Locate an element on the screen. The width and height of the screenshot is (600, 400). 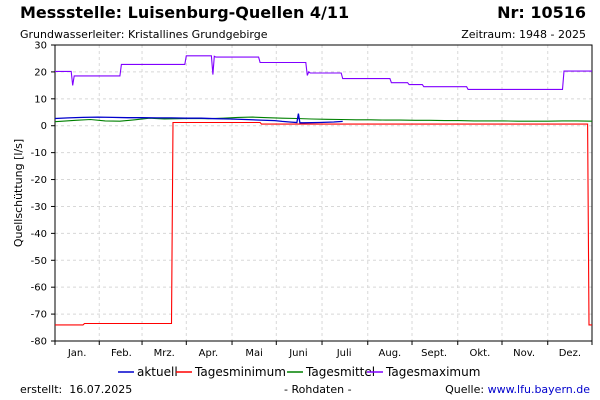
x-tick-label: Nov. is located at coordinates (524, 353).